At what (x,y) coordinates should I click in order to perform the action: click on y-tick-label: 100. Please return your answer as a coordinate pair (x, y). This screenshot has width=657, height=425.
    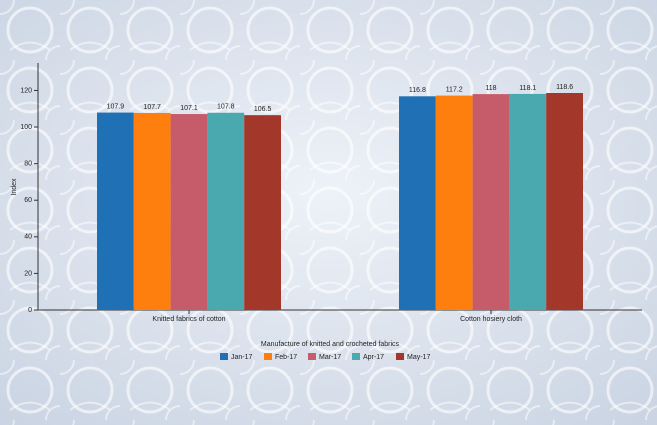
    Looking at the image, I should click on (26, 127).